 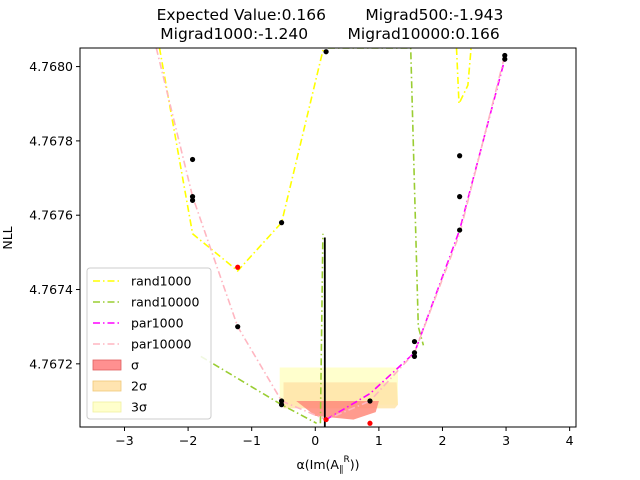 I want to click on legend-label-par1000: par1000, so click(x=157, y=323).